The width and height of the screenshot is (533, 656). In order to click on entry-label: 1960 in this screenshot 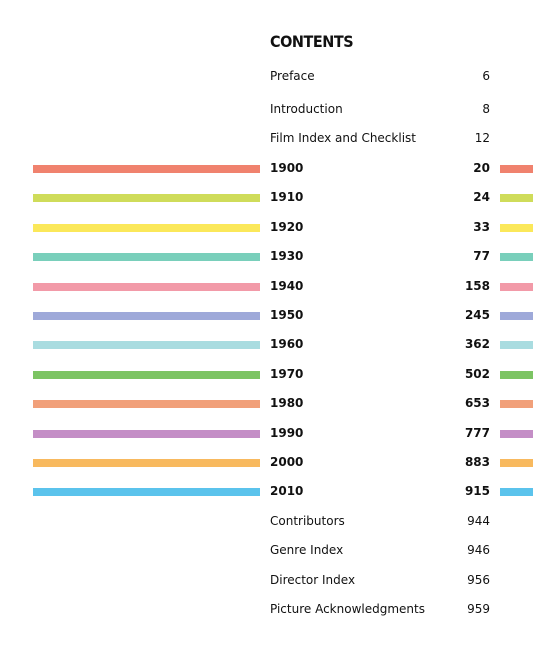, I will do `click(287, 344)`.